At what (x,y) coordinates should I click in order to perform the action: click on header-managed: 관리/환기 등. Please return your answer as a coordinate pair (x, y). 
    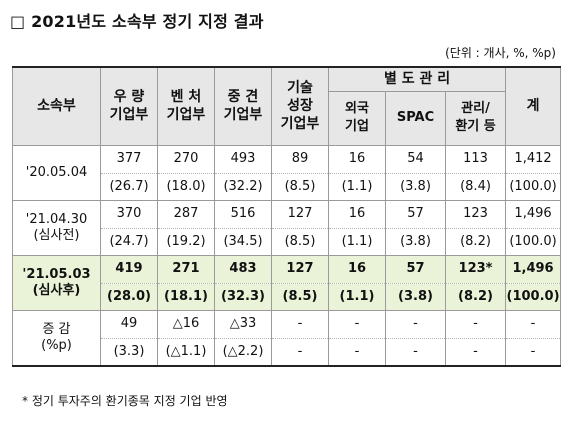
    Looking at the image, I should click on (475, 118).